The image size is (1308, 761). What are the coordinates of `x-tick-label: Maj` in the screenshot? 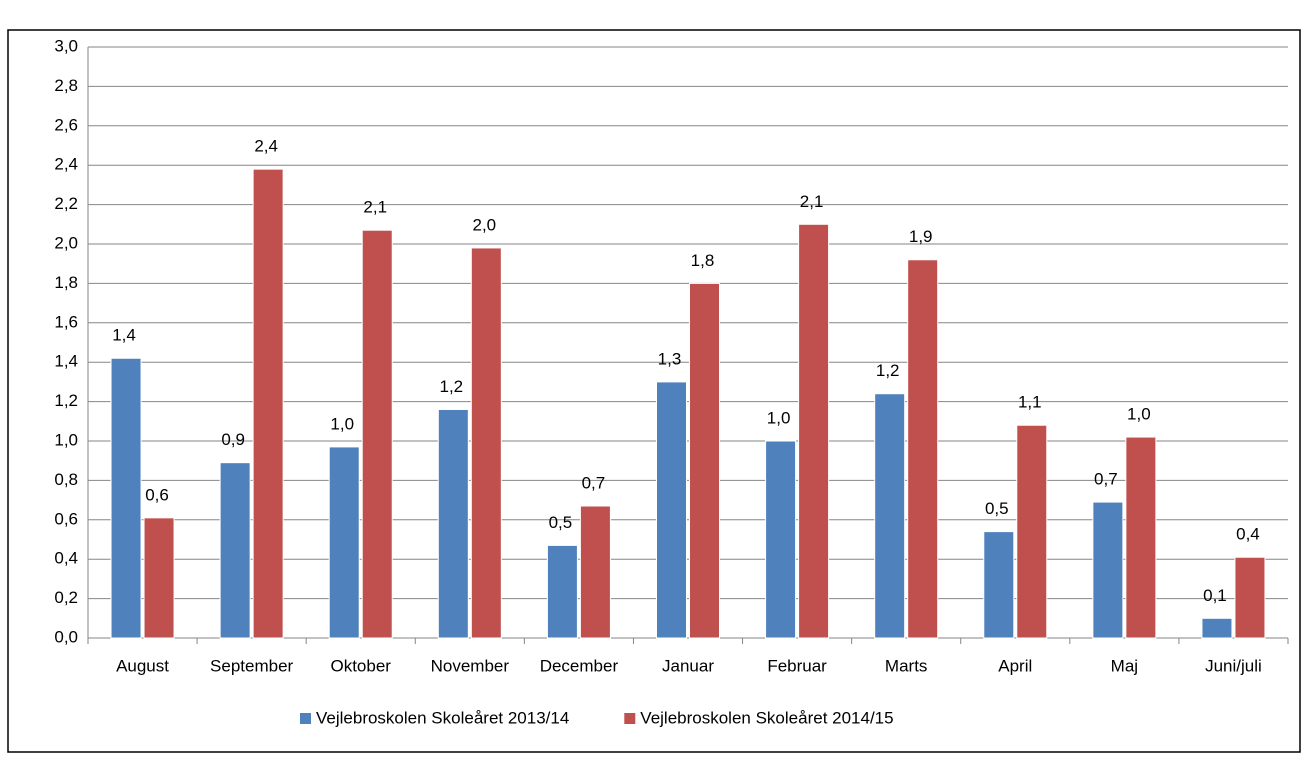 It's located at (1124, 665).